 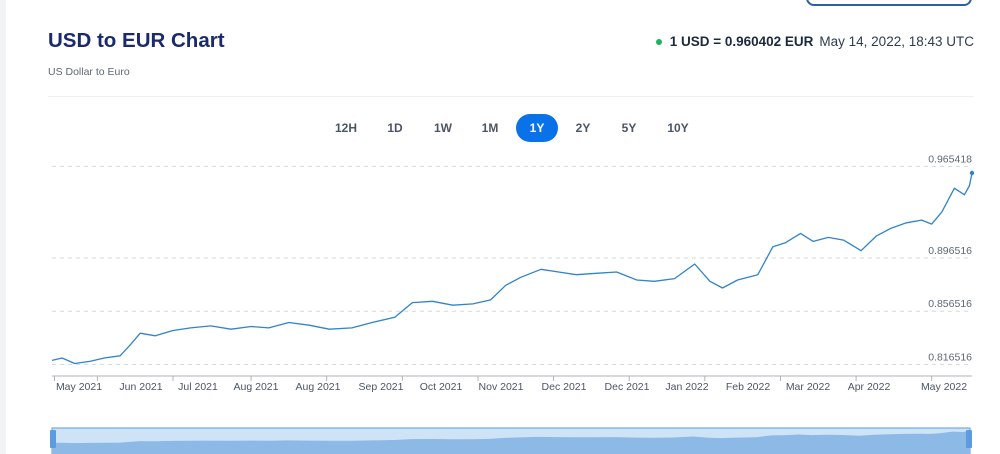 I want to click on y-tick-label: 0.816516, so click(x=950, y=357).